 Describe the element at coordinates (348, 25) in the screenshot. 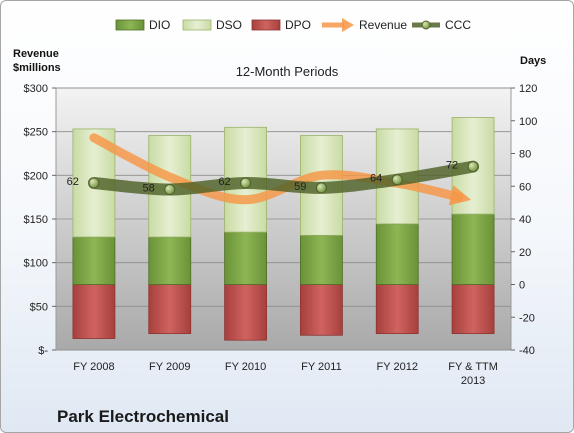

I see `legend-arrowhead-revenue` at that location.